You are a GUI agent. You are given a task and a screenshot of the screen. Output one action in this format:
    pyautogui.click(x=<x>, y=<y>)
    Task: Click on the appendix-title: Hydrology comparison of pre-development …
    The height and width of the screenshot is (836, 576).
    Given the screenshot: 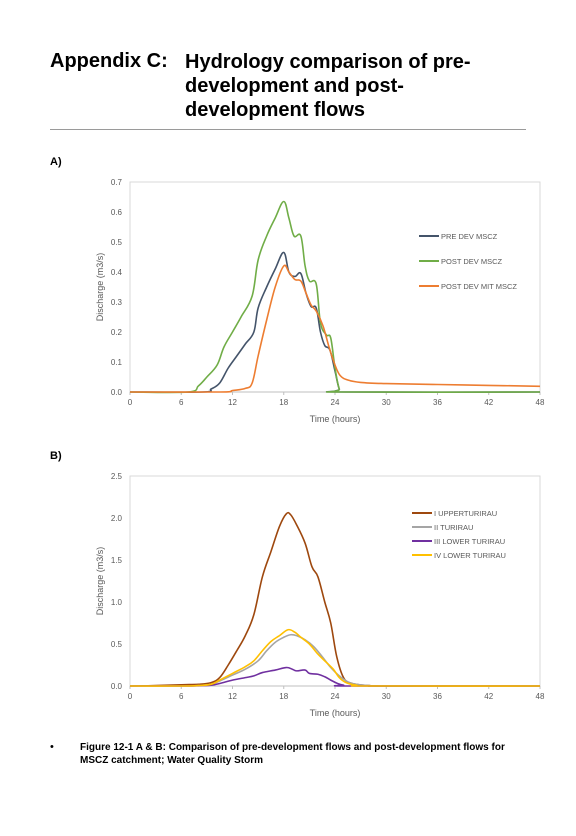 What is the action you would take?
    pyautogui.click(x=328, y=86)
    